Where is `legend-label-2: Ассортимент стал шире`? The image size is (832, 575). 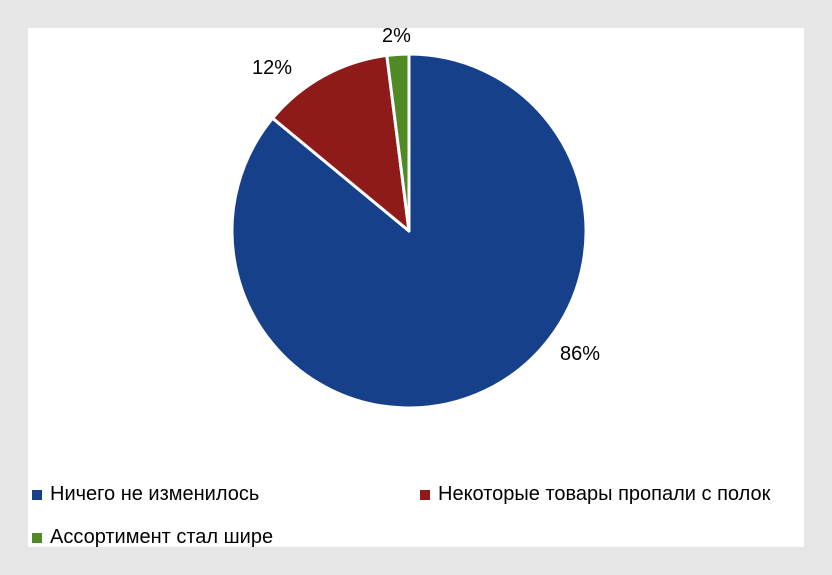 legend-label-2: Ассортимент стал шире is located at coordinates (162, 537).